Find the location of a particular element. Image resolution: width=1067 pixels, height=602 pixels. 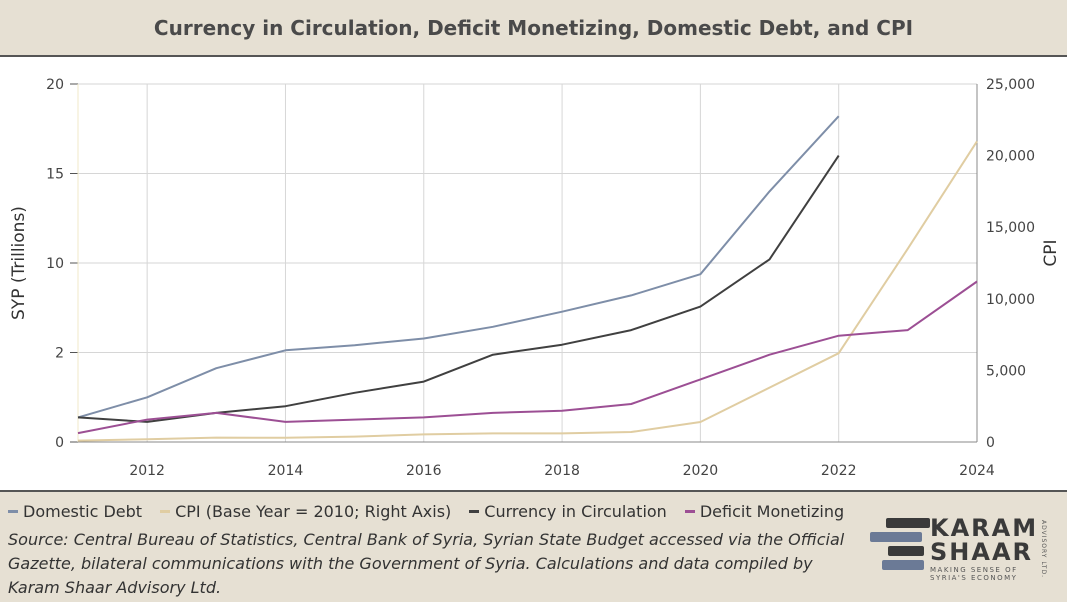

y-tick-label: 2 is located at coordinates (59, 354).